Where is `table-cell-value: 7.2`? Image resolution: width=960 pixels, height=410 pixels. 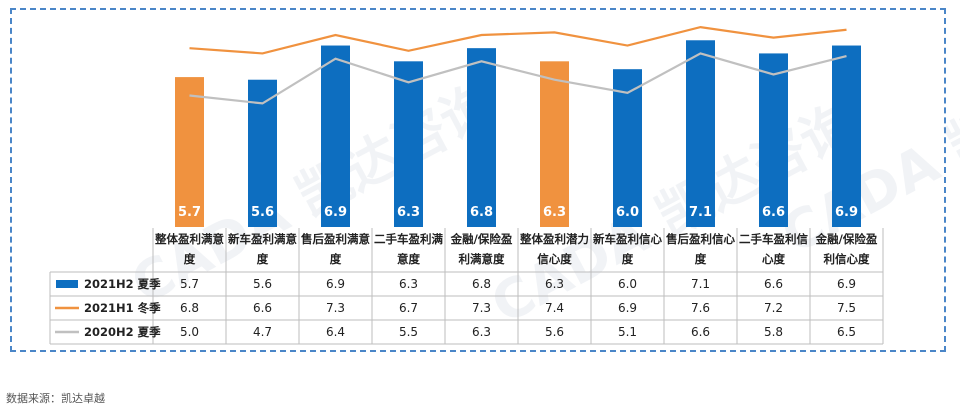
table-cell-value: 7.2 is located at coordinates (773, 308).